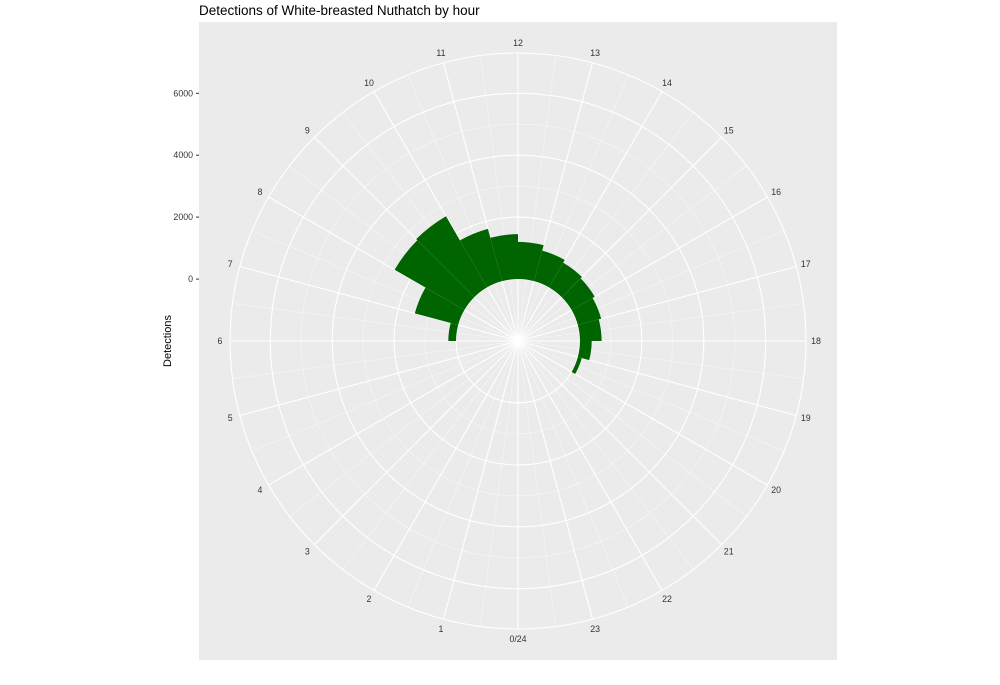 The width and height of the screenshot is (1000, 685). I want to click on hour-label: 14, so click(667, 83).